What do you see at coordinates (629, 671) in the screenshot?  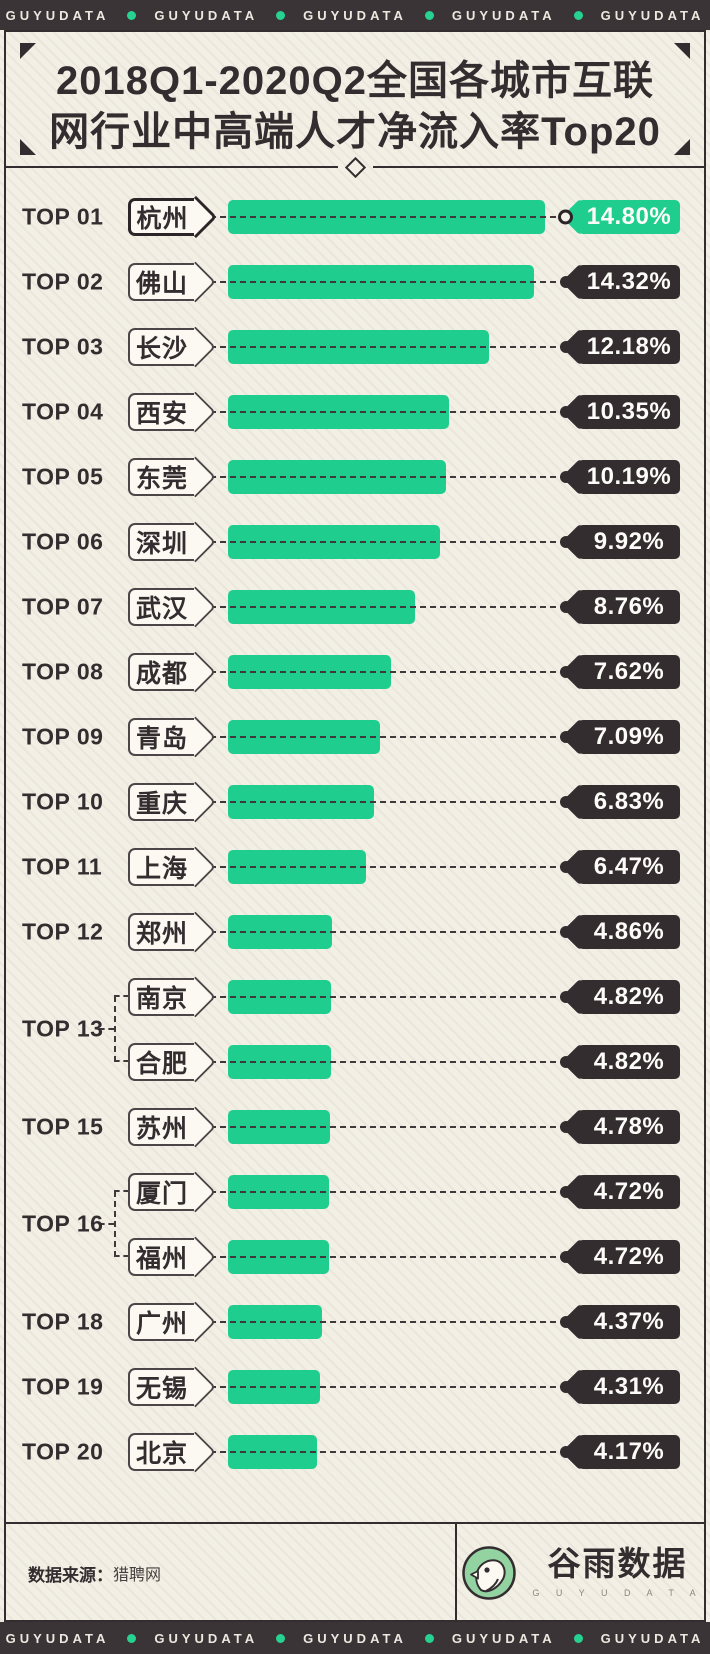 I see `value-label: 7.62%` at bounding box center [629, 671].